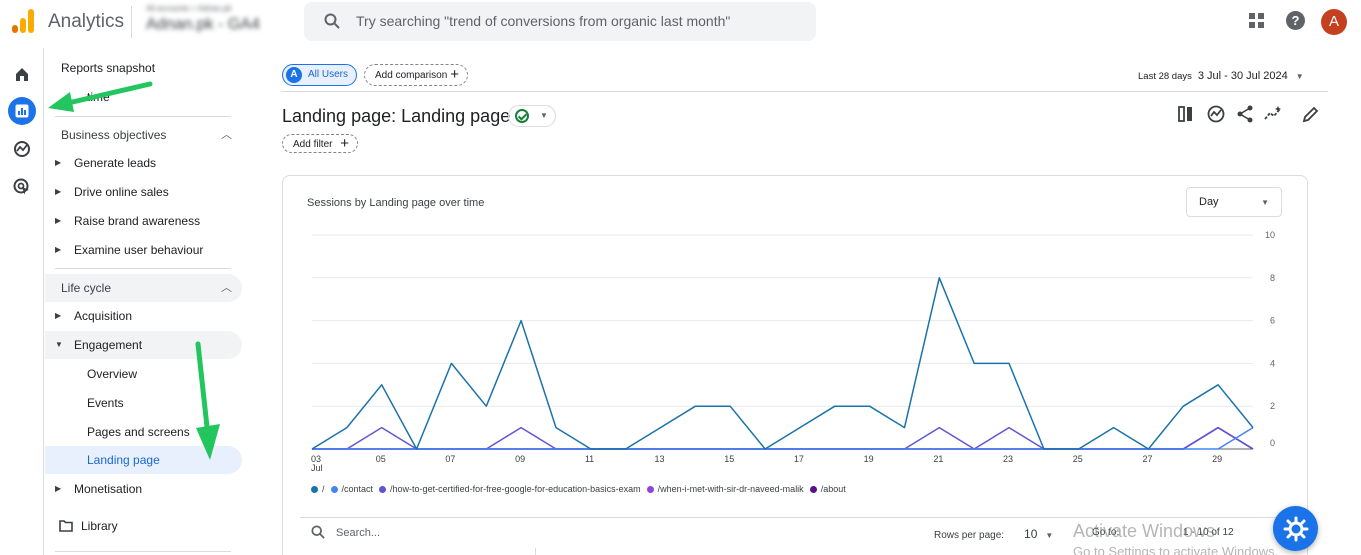 The height and width of the screenshot is (555, 1361). I want to click on sidebar-item-pages-and-screens: Pages and screens, so click(138, 432).